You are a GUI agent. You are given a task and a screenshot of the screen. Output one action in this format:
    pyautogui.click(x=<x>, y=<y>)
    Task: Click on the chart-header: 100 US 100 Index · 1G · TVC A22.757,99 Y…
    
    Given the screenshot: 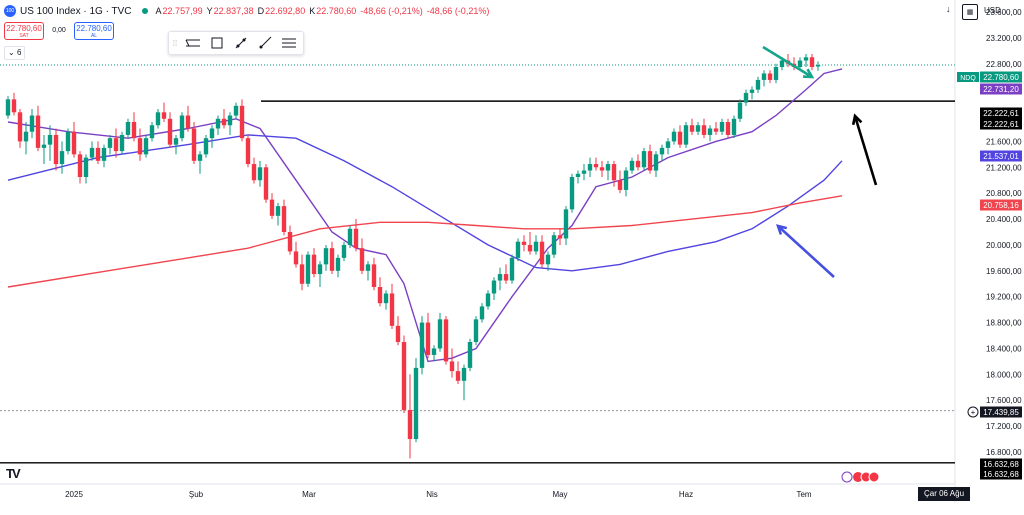 What is the action you would take?
    pyautogui.click(x=246, y=11)
    